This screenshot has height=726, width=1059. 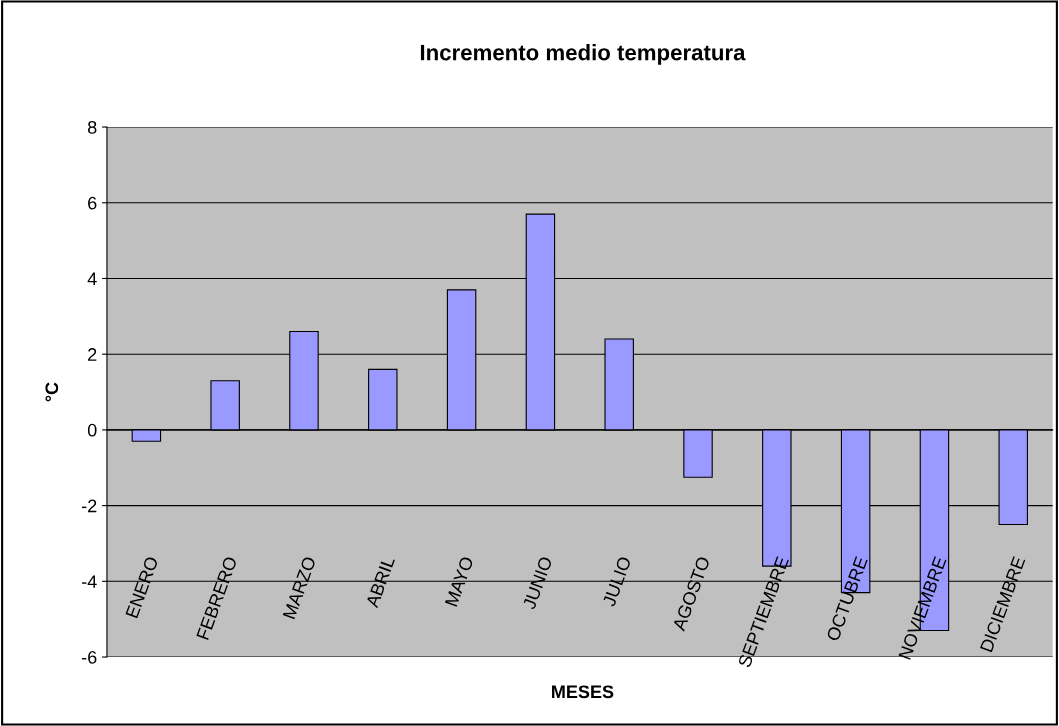 I want to click on x-tick-label: JUNIO, so click(x=537, y=583).